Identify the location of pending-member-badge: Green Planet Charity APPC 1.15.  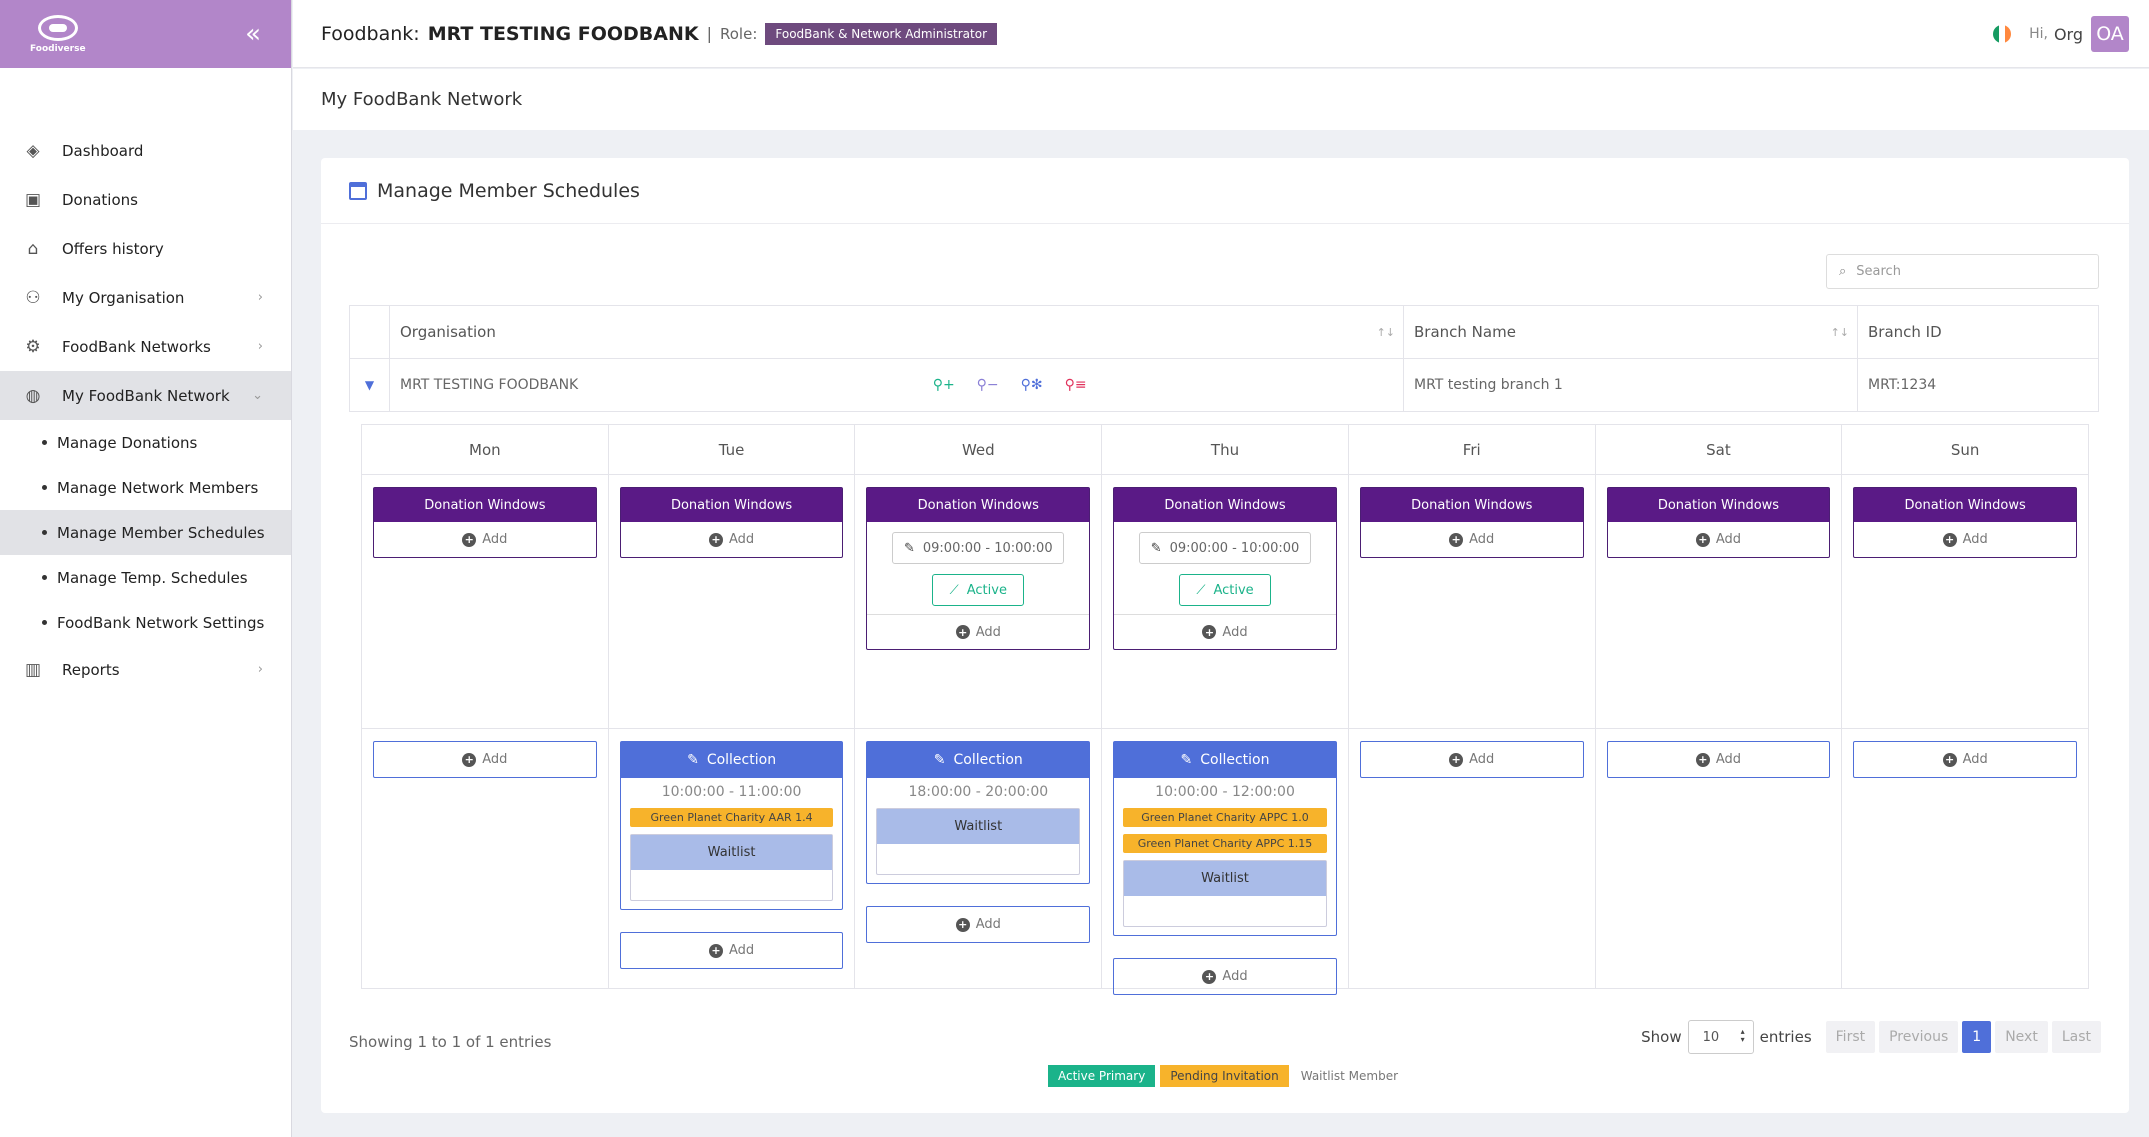
(1225, 843).